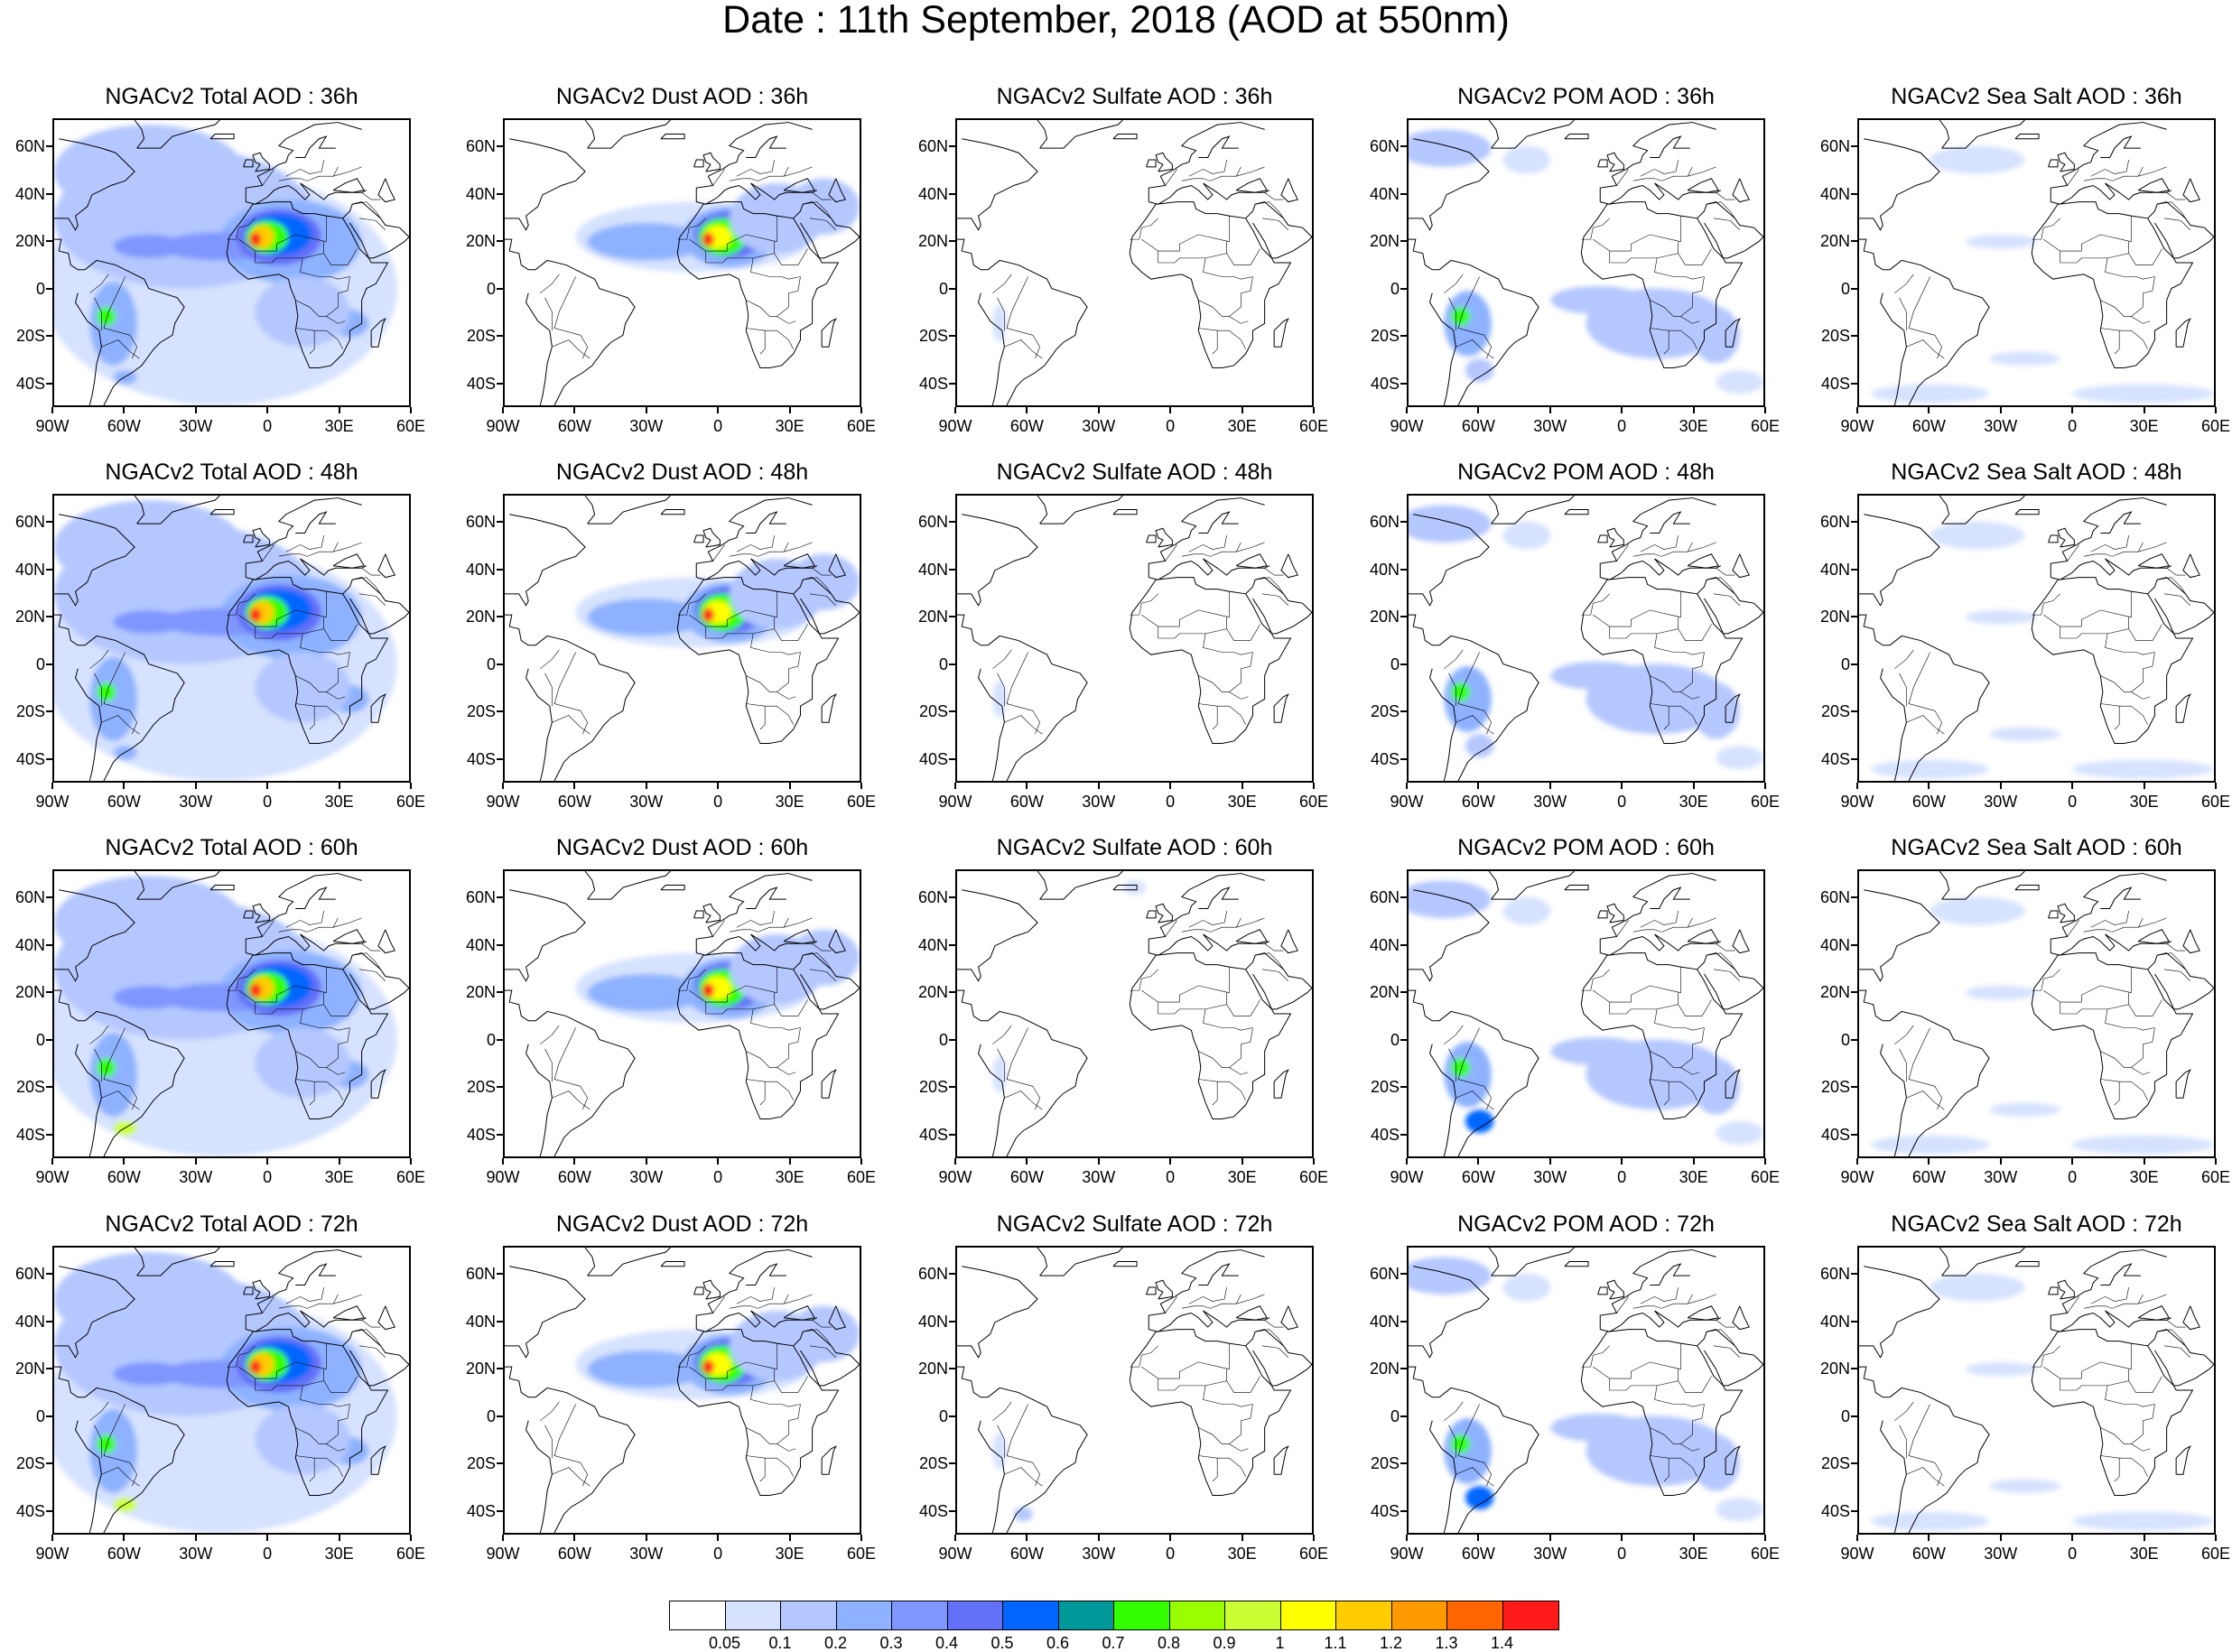 Image resolution: width=2232 pixels, height=1652 pixels. Describe the element at coordinates (2001, 1554) in the screenshot. I see `lon-tick-label: 30W` at that location.